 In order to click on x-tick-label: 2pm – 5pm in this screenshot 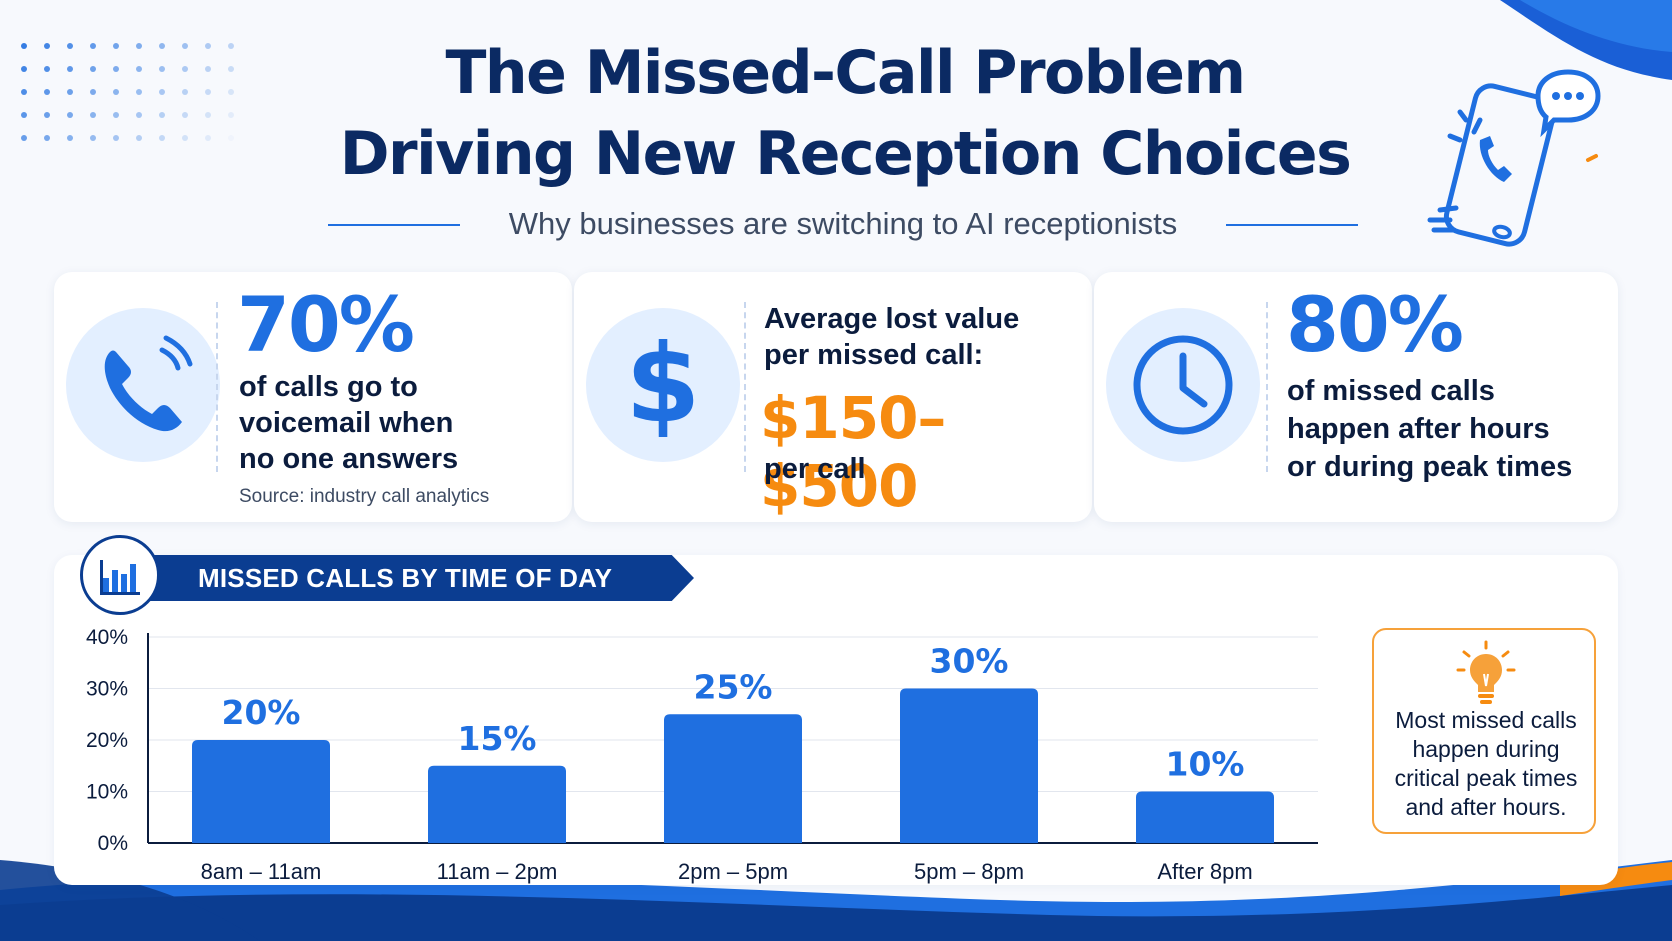, I will do `click(733, 871)`.